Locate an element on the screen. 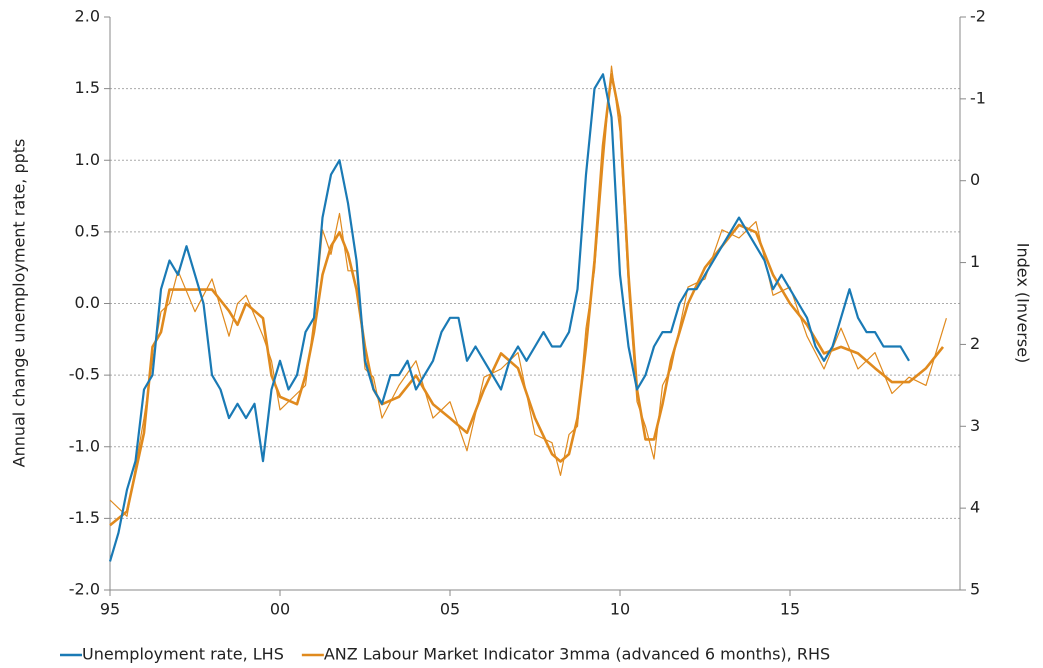 The image size is (1043, 668). legend-label: Unemployment rate, LHS is located at coordinates (183, 654).